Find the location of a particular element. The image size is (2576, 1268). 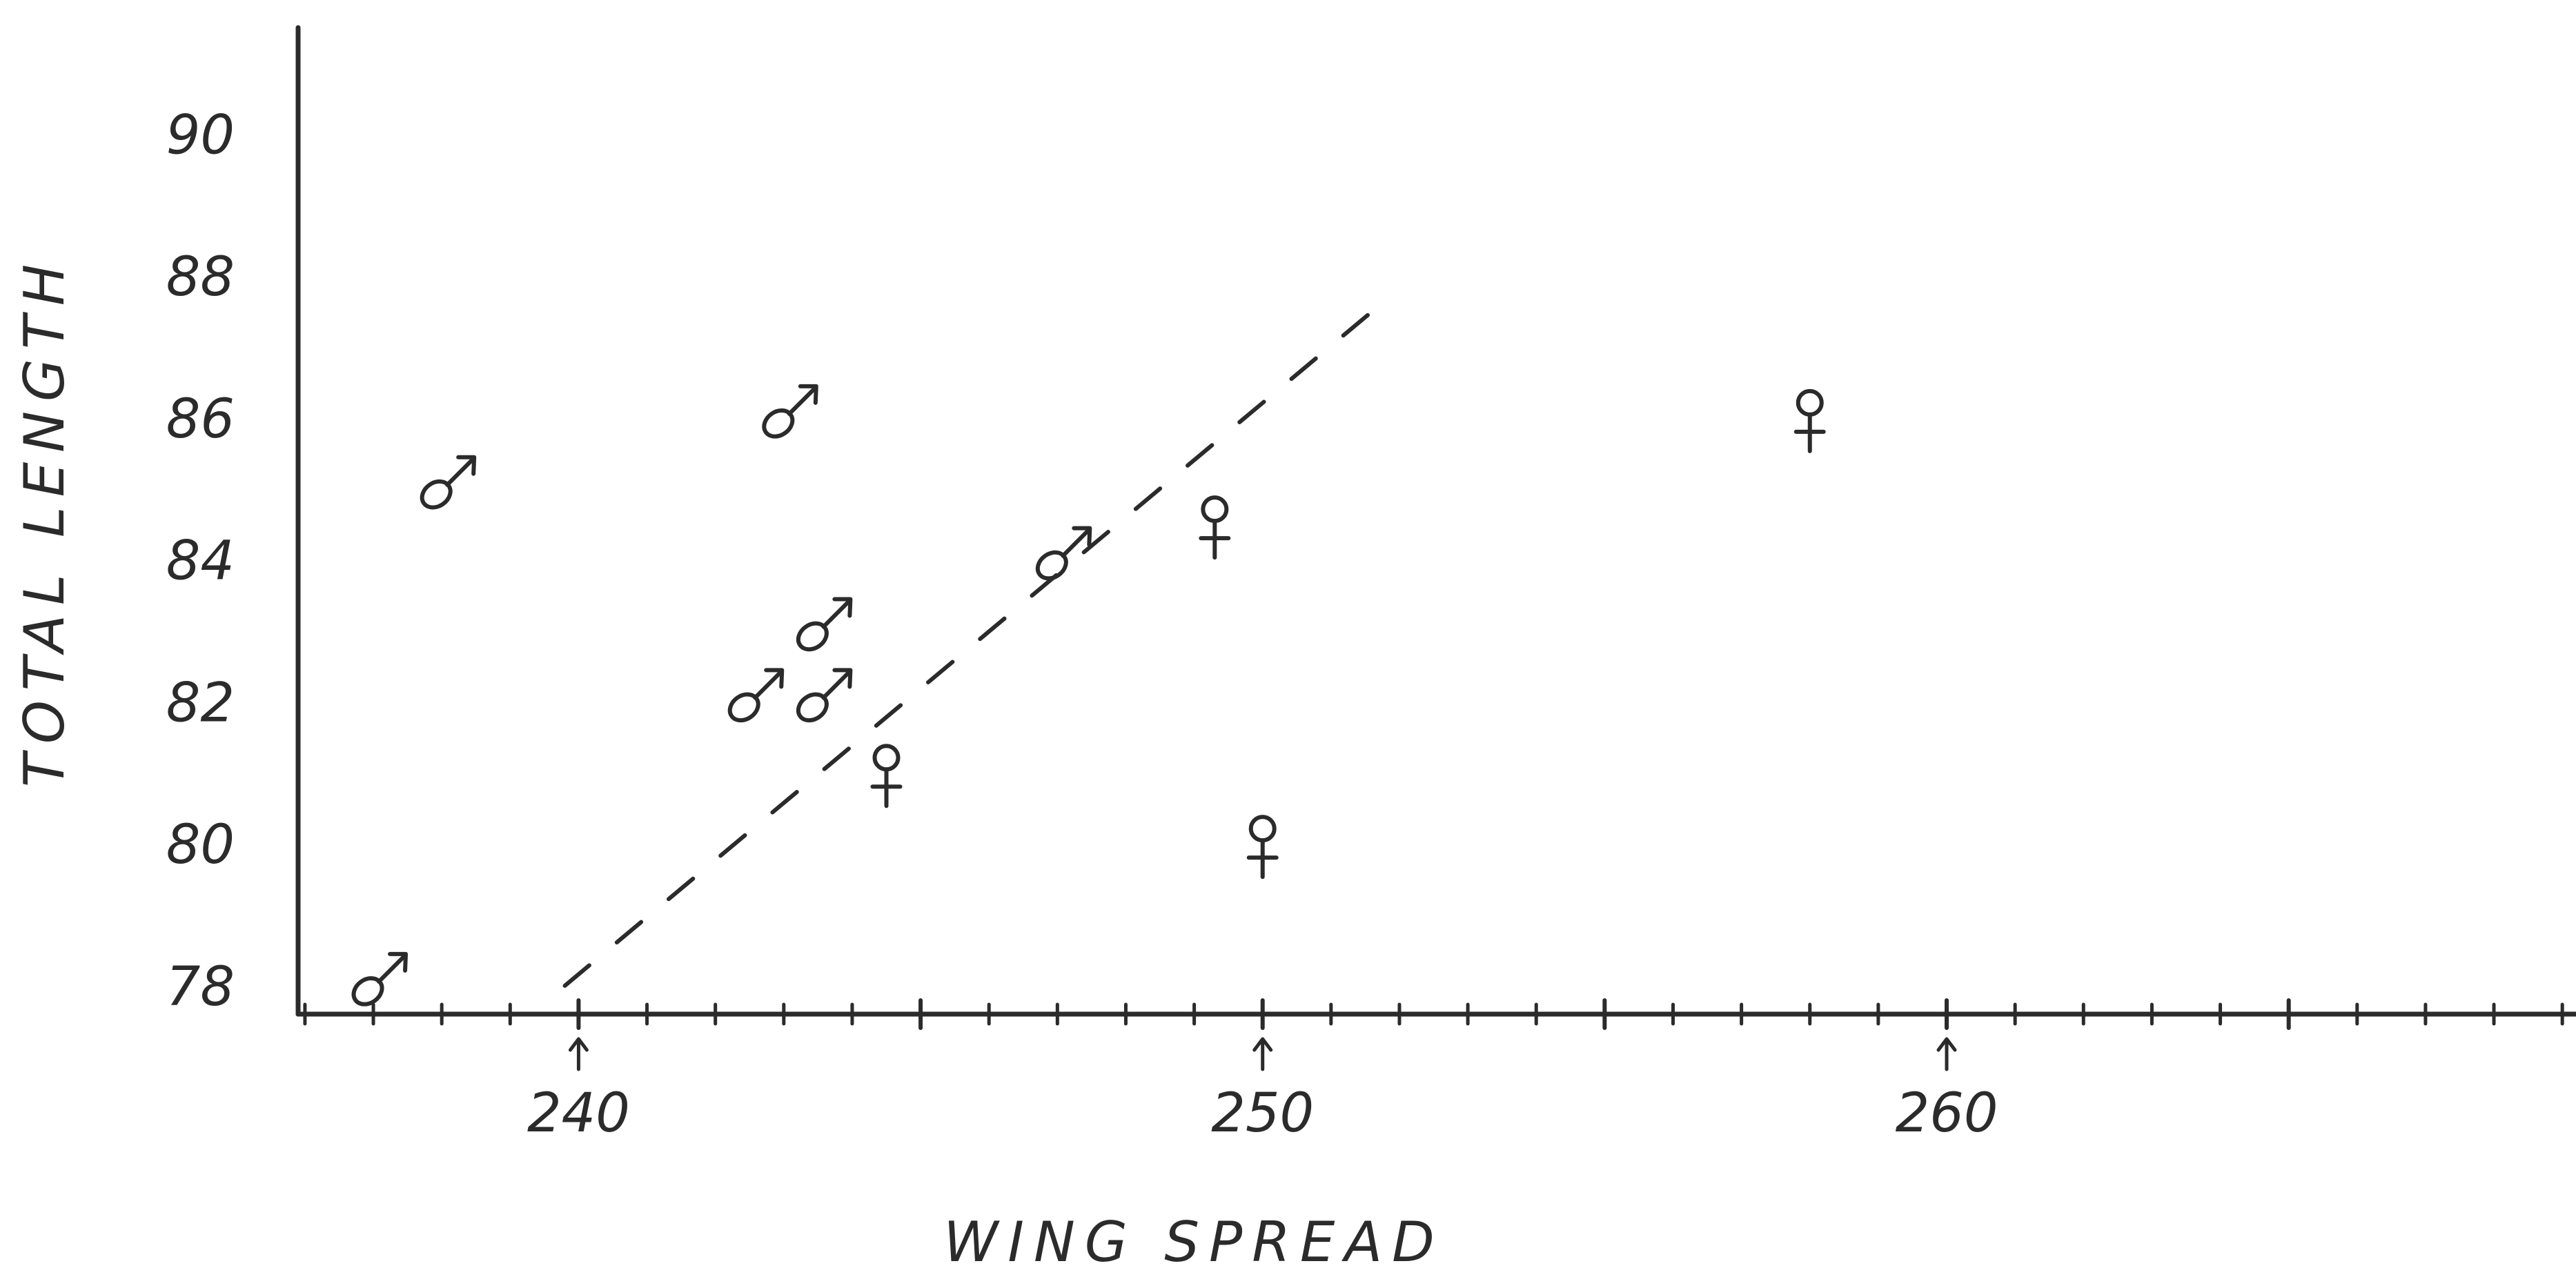

y-tick-label: 88 is located at coordinates (200, 277).